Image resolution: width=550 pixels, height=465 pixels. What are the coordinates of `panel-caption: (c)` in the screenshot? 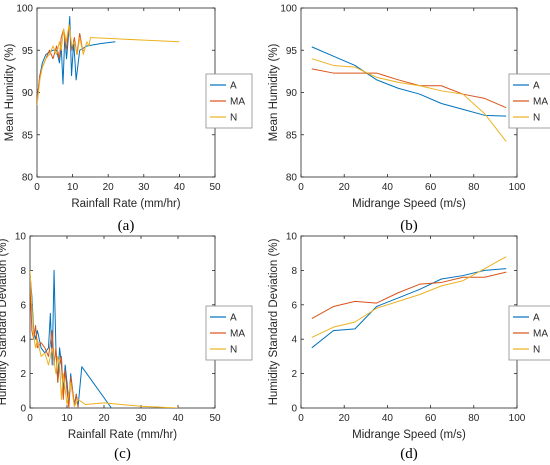 It's located at (122, 454).